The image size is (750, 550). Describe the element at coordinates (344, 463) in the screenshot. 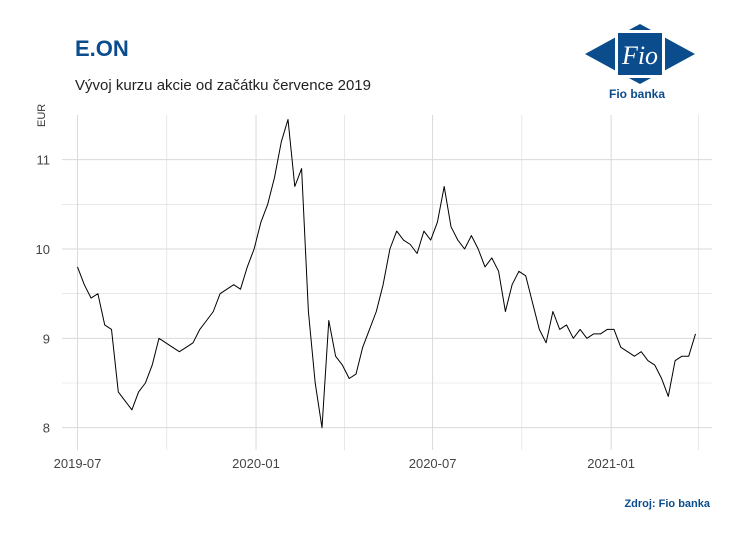

I see `x-tick-labels: 2019-07 2020-01 2020-07 2021-01` at that location.